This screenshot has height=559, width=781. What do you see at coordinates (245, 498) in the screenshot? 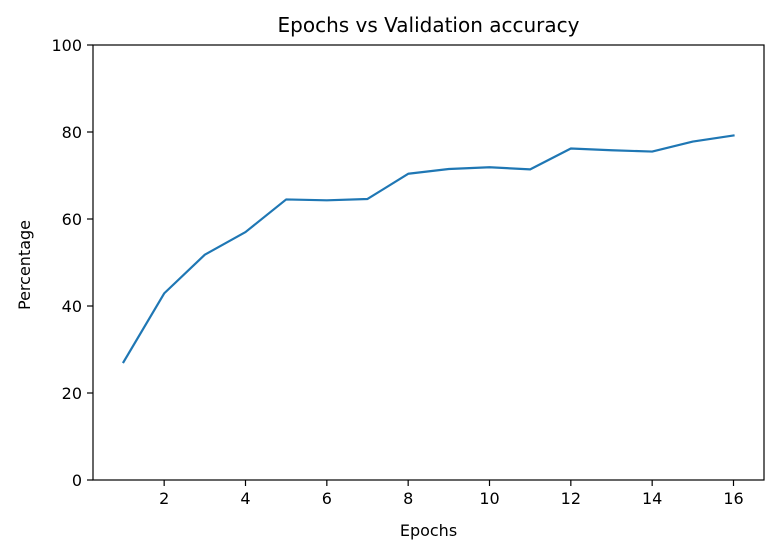
I see `x-tick-label: 4` at bounding box center [245, 498].